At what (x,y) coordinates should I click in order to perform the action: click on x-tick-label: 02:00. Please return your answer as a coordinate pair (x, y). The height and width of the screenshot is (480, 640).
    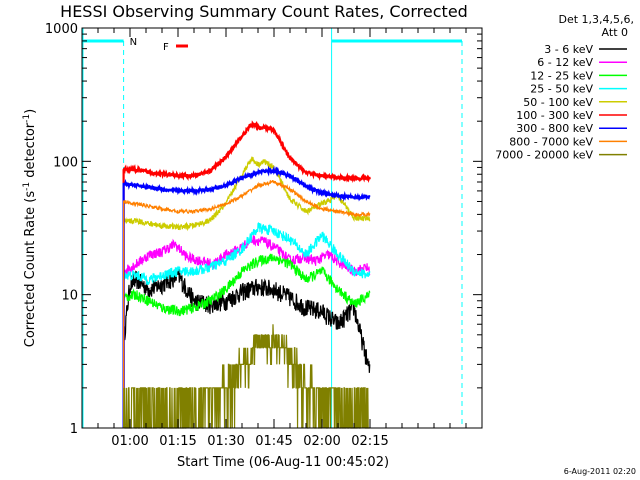
    Looking at the image, I should click on (321, 441).